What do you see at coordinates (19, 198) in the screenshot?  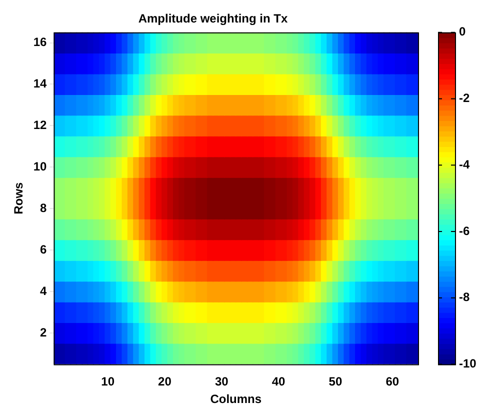 I see `y-axis-title: Rows` at bounding box center [19, 198].